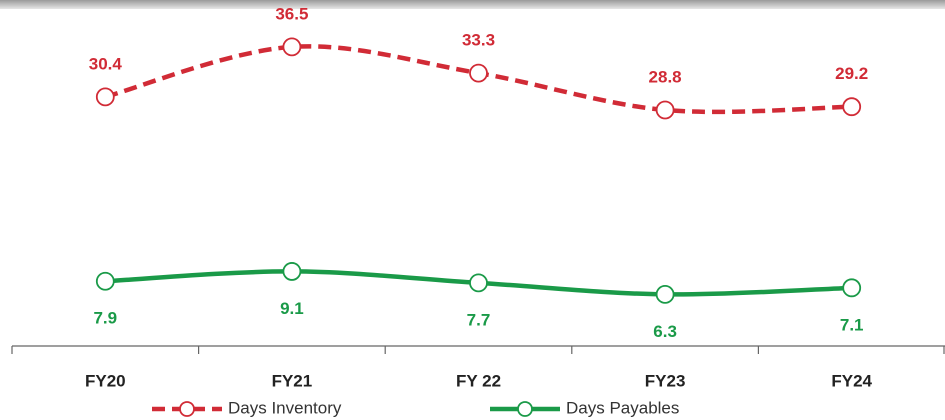 This screenshot has height=420, width=945. Describe the element at coordinates (472, 4) in the screenshot. I see `top-border` at that location.